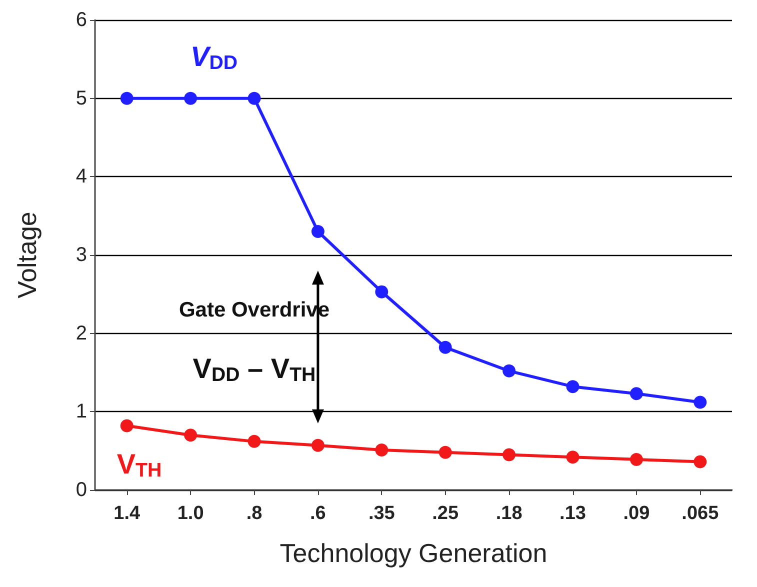 The width and height of the screenshot is (757, 587). What do you see at coordinates (81, 177) in the screenshot?
I see `y-tick-label: 4` at bounding box center [81, 177].